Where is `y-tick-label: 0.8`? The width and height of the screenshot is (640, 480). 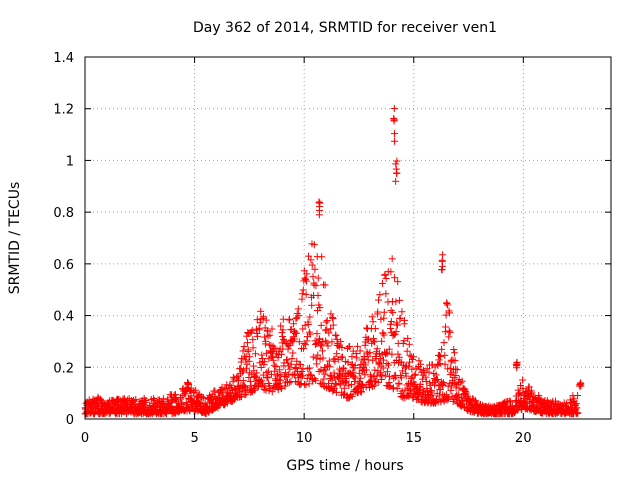
y-tick-label: 0.8 is located at coordinates (63, 213).